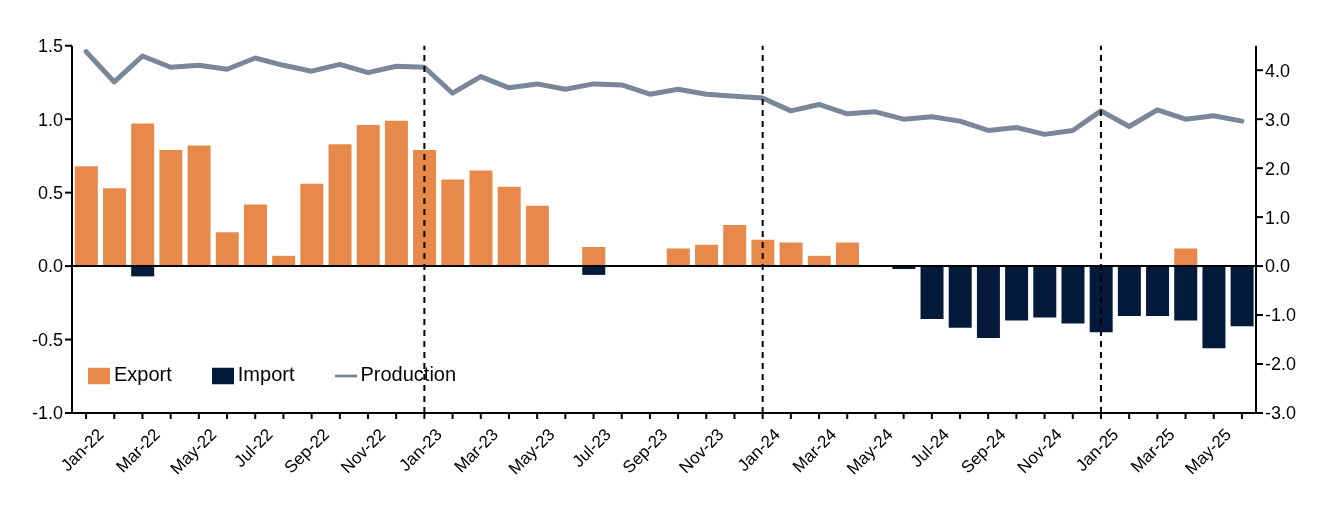 This screenshot has height=506, width=1326. What do you see at coordinates (47, 339) in the screenshot?
I see `y-tick-label: -0.5` at bounding box center [47, 339].